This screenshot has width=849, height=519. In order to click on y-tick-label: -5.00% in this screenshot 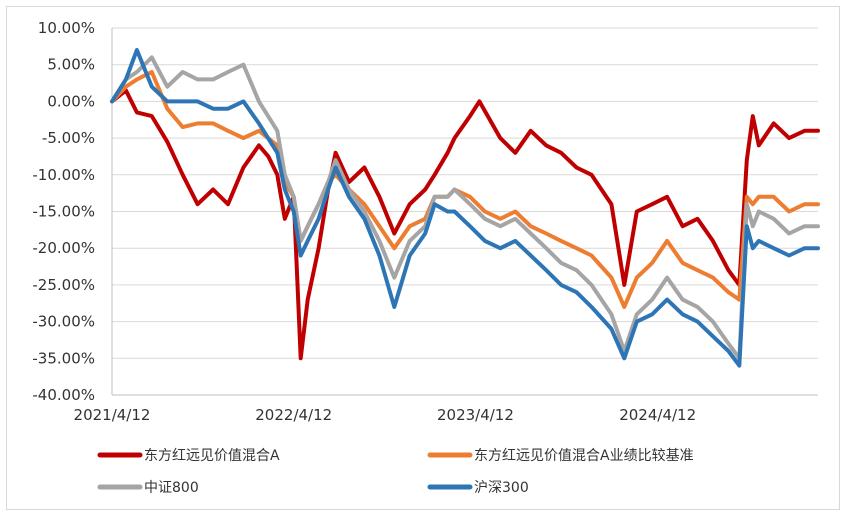, I will do `click(68, 138)`.